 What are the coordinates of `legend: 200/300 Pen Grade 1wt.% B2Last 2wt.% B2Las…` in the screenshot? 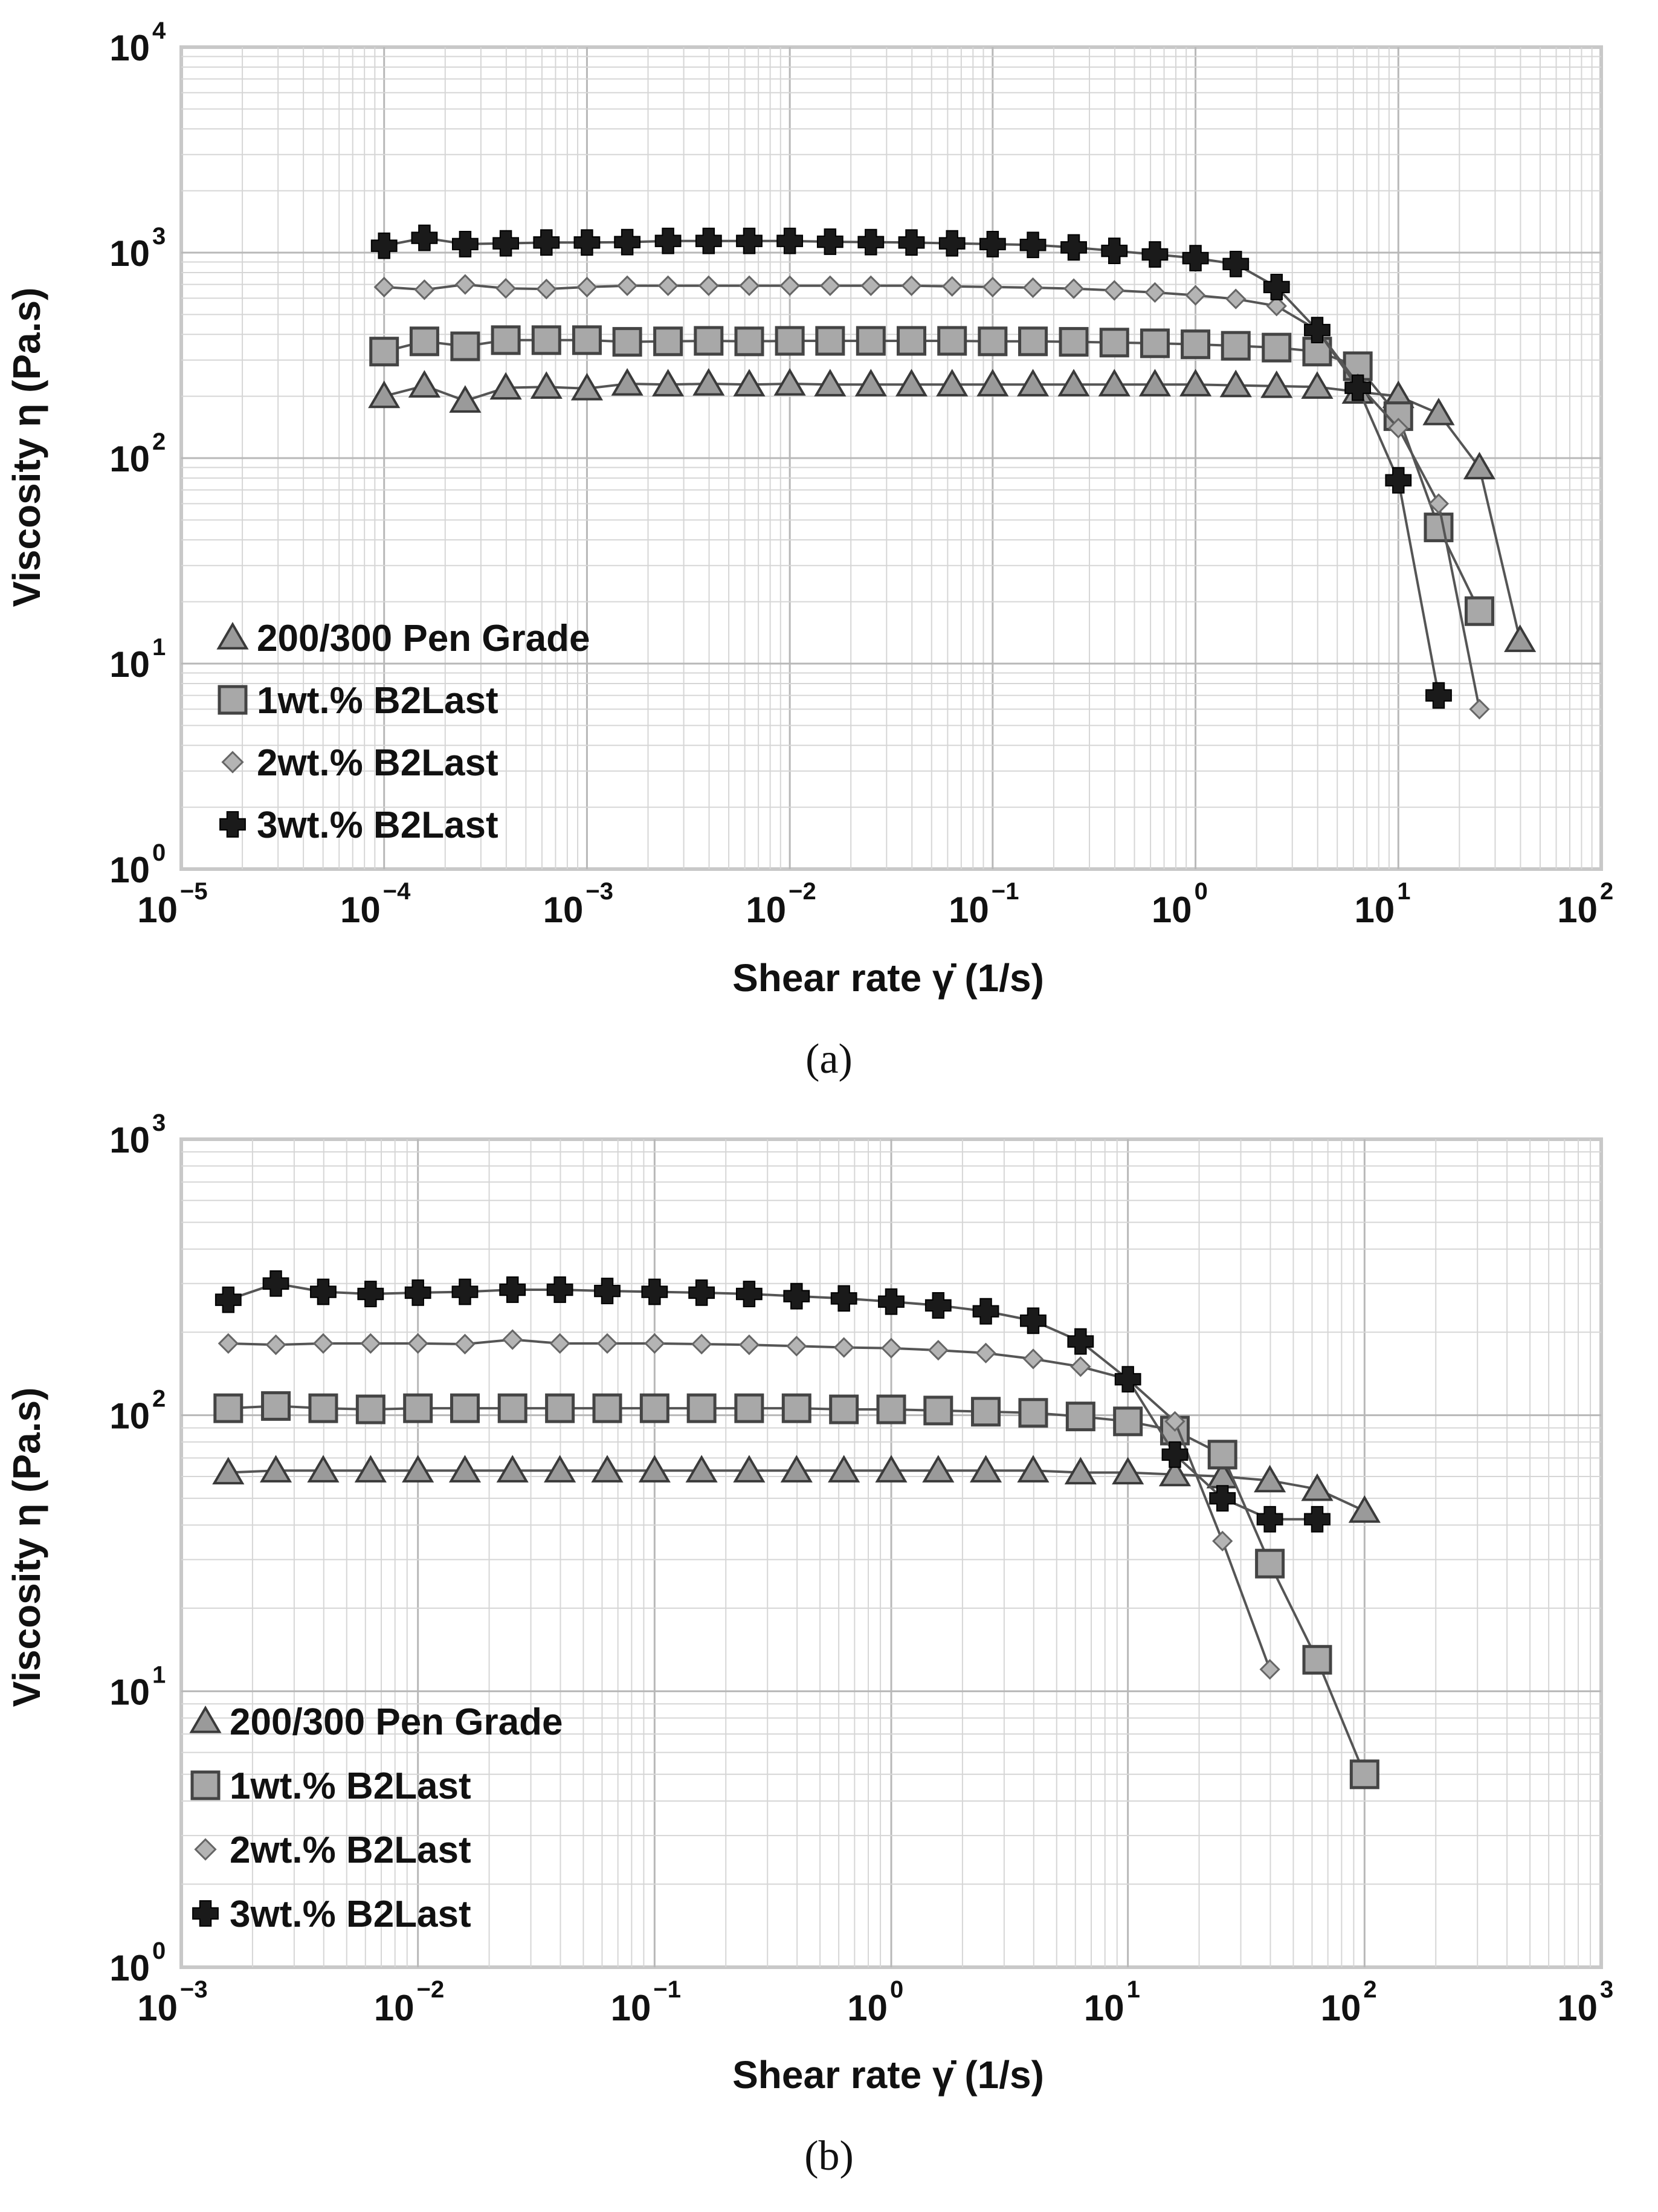 It's located at (376, 1818).